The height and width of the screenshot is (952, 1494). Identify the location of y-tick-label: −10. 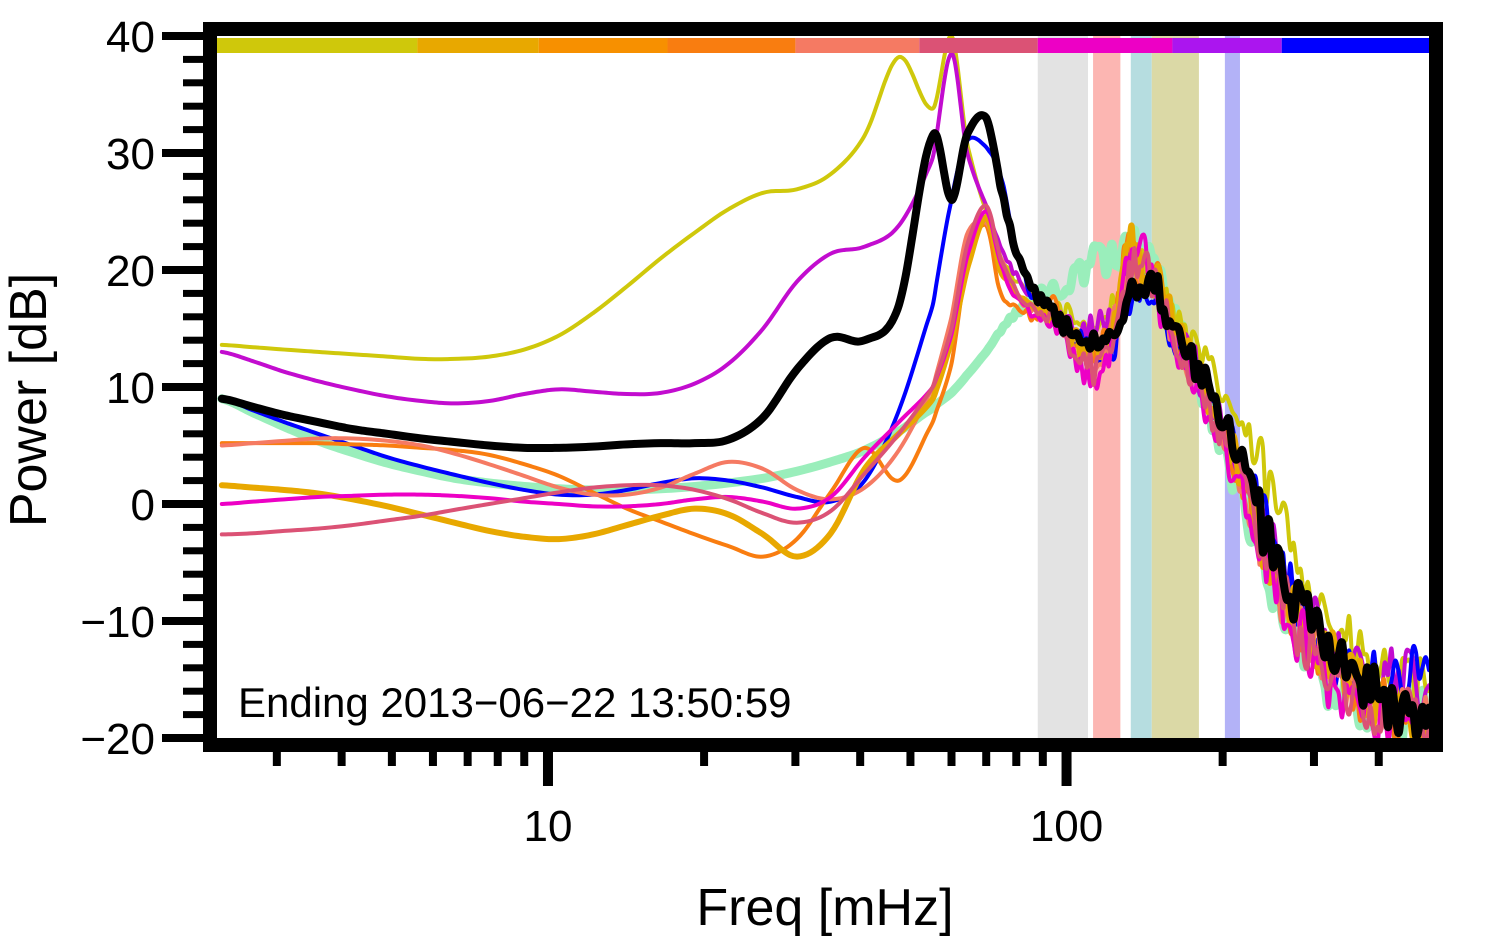
(117, 622).